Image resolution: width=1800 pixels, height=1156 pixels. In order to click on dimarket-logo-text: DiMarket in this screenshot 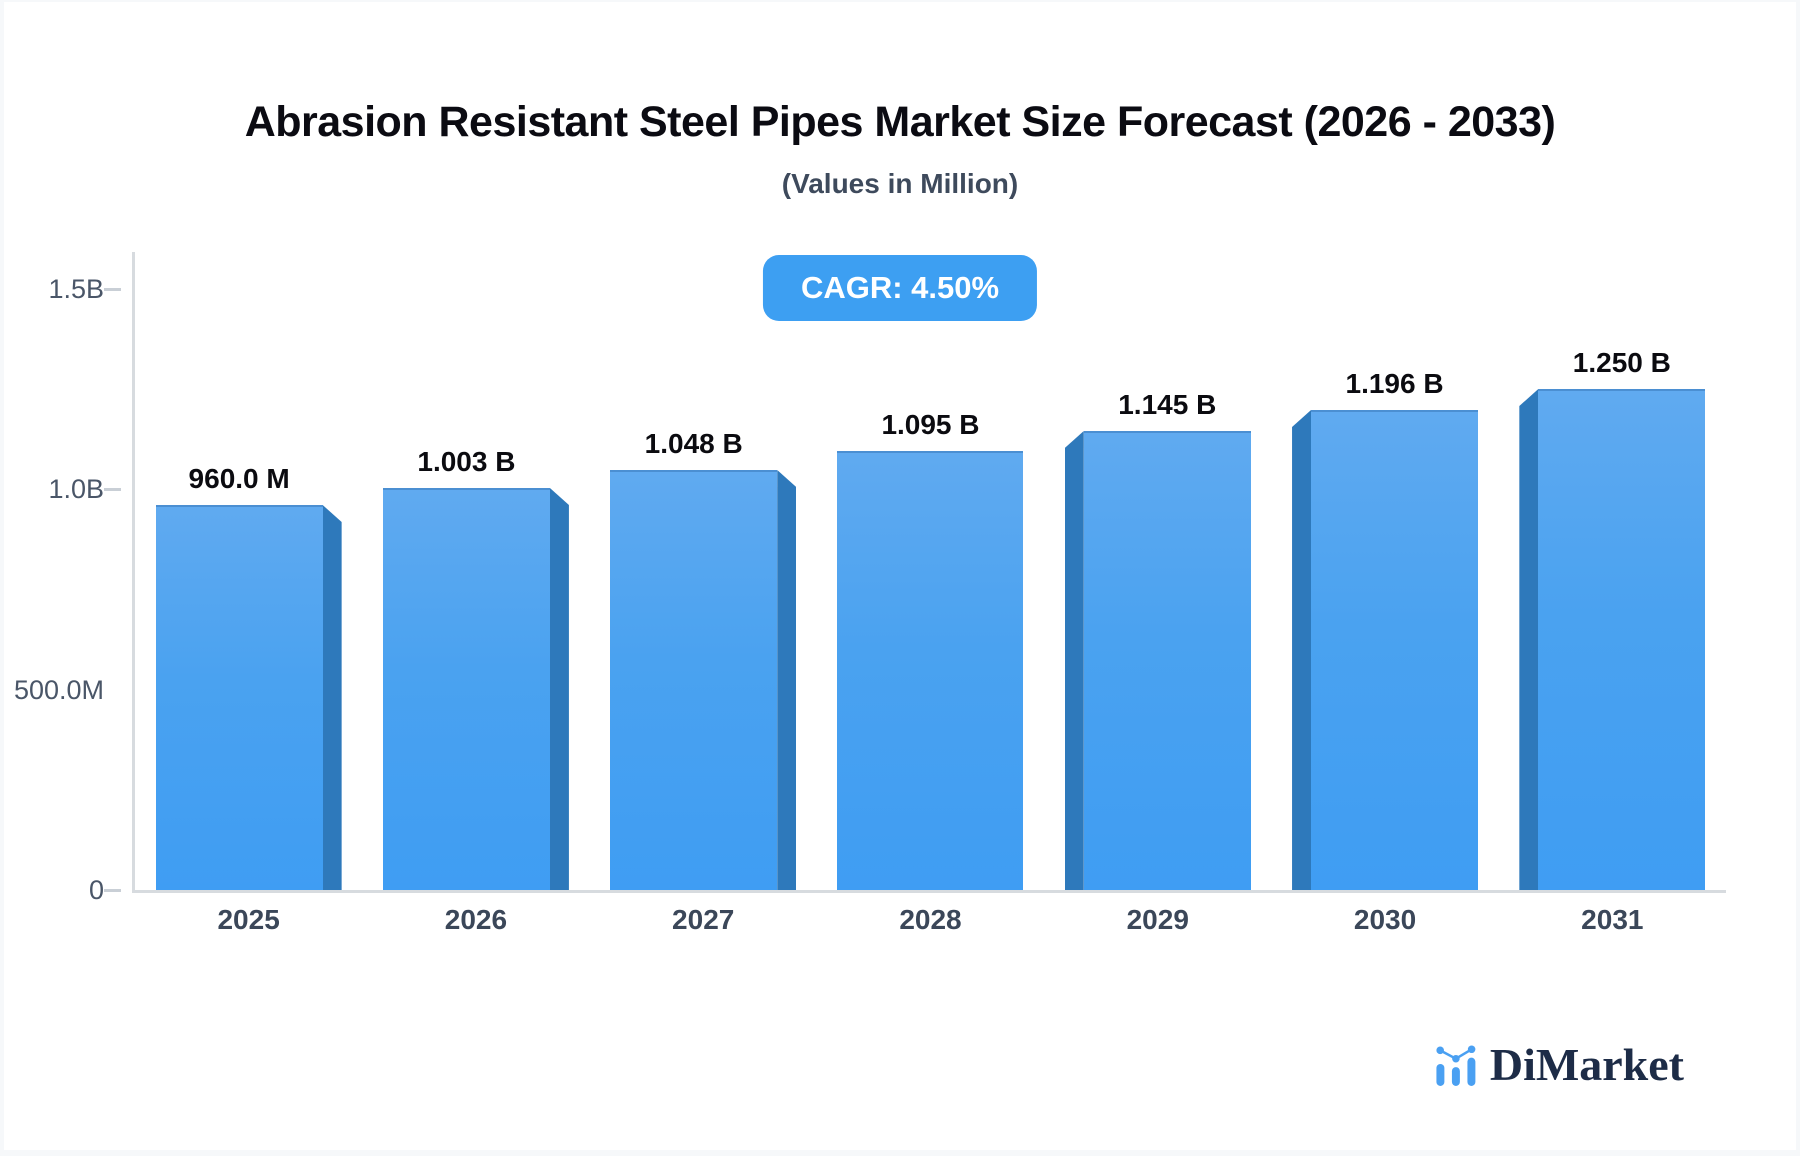, I will do `click(1586, 1064)`.